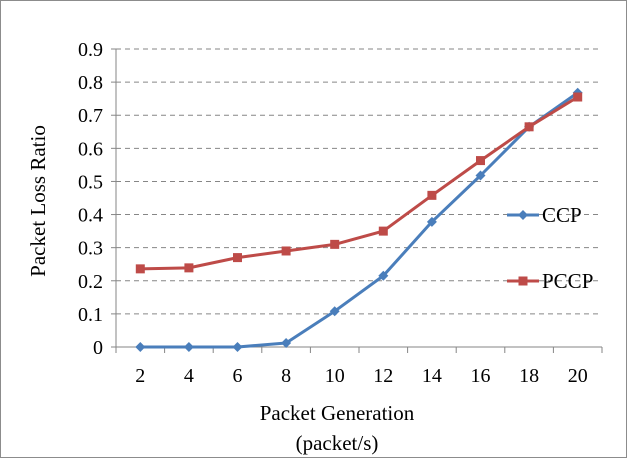 This screenshot has height=458, width=627. Describe the element at coordinates (238, 376) in the screenshot. I see `x-tick-label-6: 6` at that location.